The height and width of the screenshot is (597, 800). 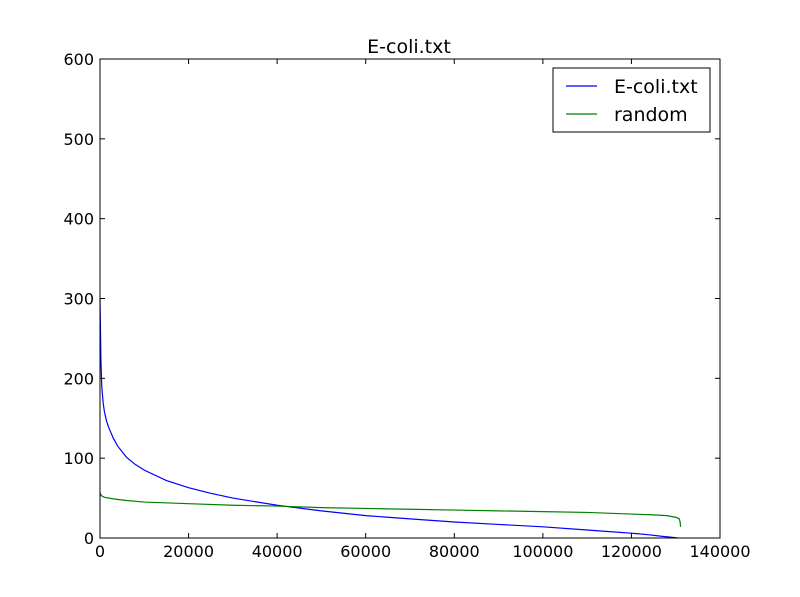 I want to click on x-tick-label: 120000, so click(x=631, y=551).